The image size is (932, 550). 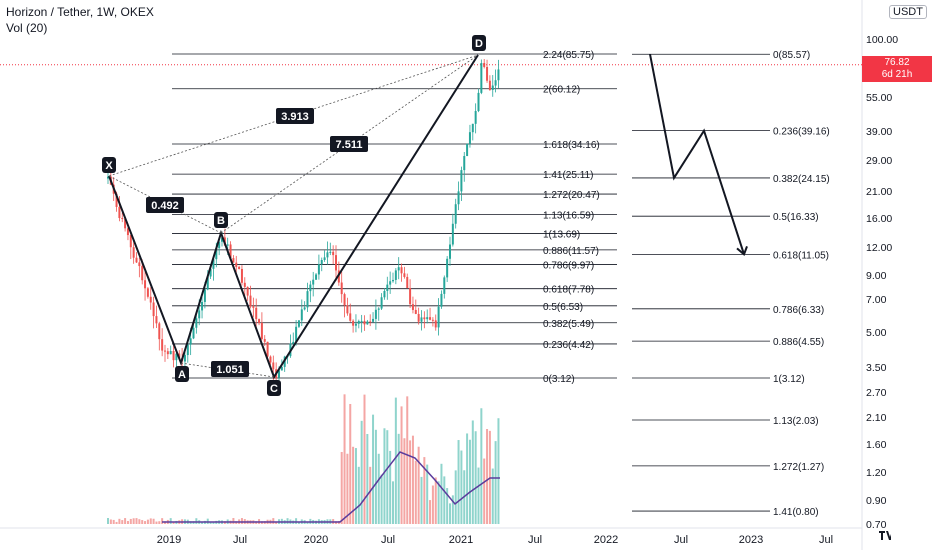 I want to click on pattern-ratio-label: 7.511, so click(x=349, y=145).